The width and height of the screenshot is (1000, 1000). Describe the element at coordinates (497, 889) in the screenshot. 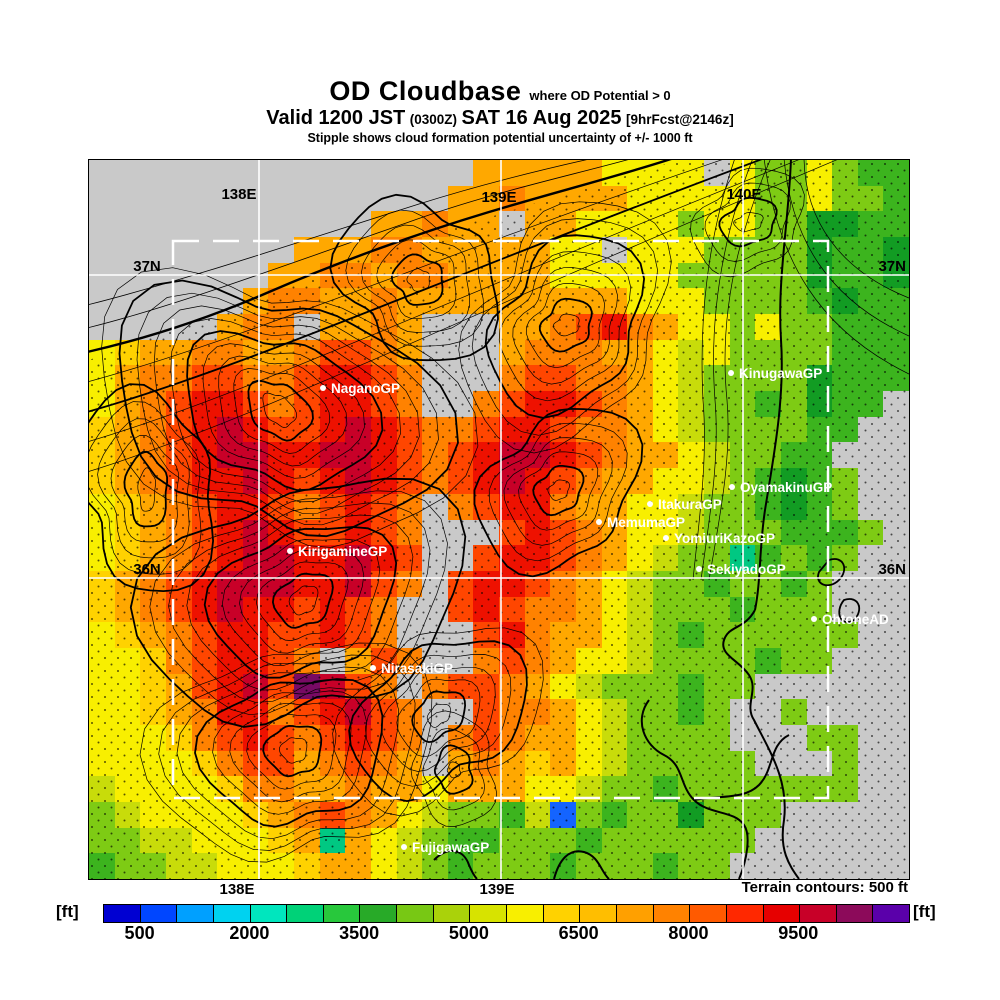

I see `lon-label-139e-bottom: 139E` at that location.